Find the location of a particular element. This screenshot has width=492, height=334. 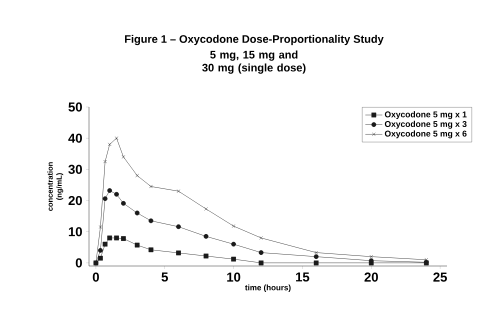

y-tick-label: 0 is located at coordinates (79, 263).